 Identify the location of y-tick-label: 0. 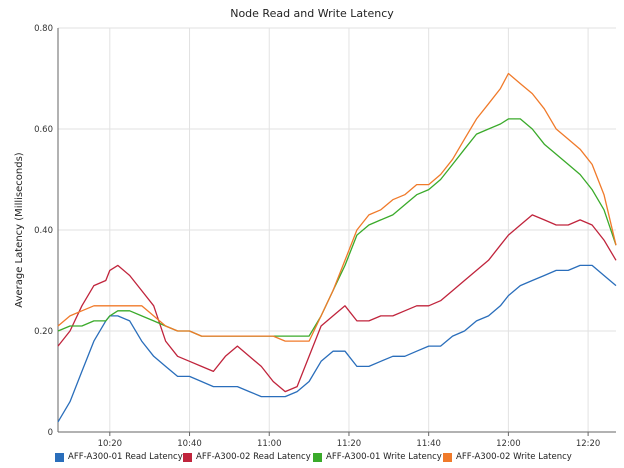
(50, 433).